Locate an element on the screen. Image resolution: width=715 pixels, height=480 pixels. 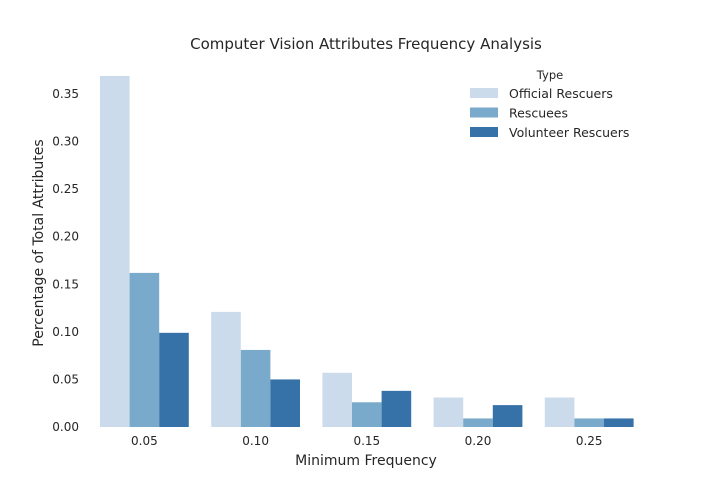
y-axis-label: Percentage of Total Attributes is located at coordinates (39, 242).